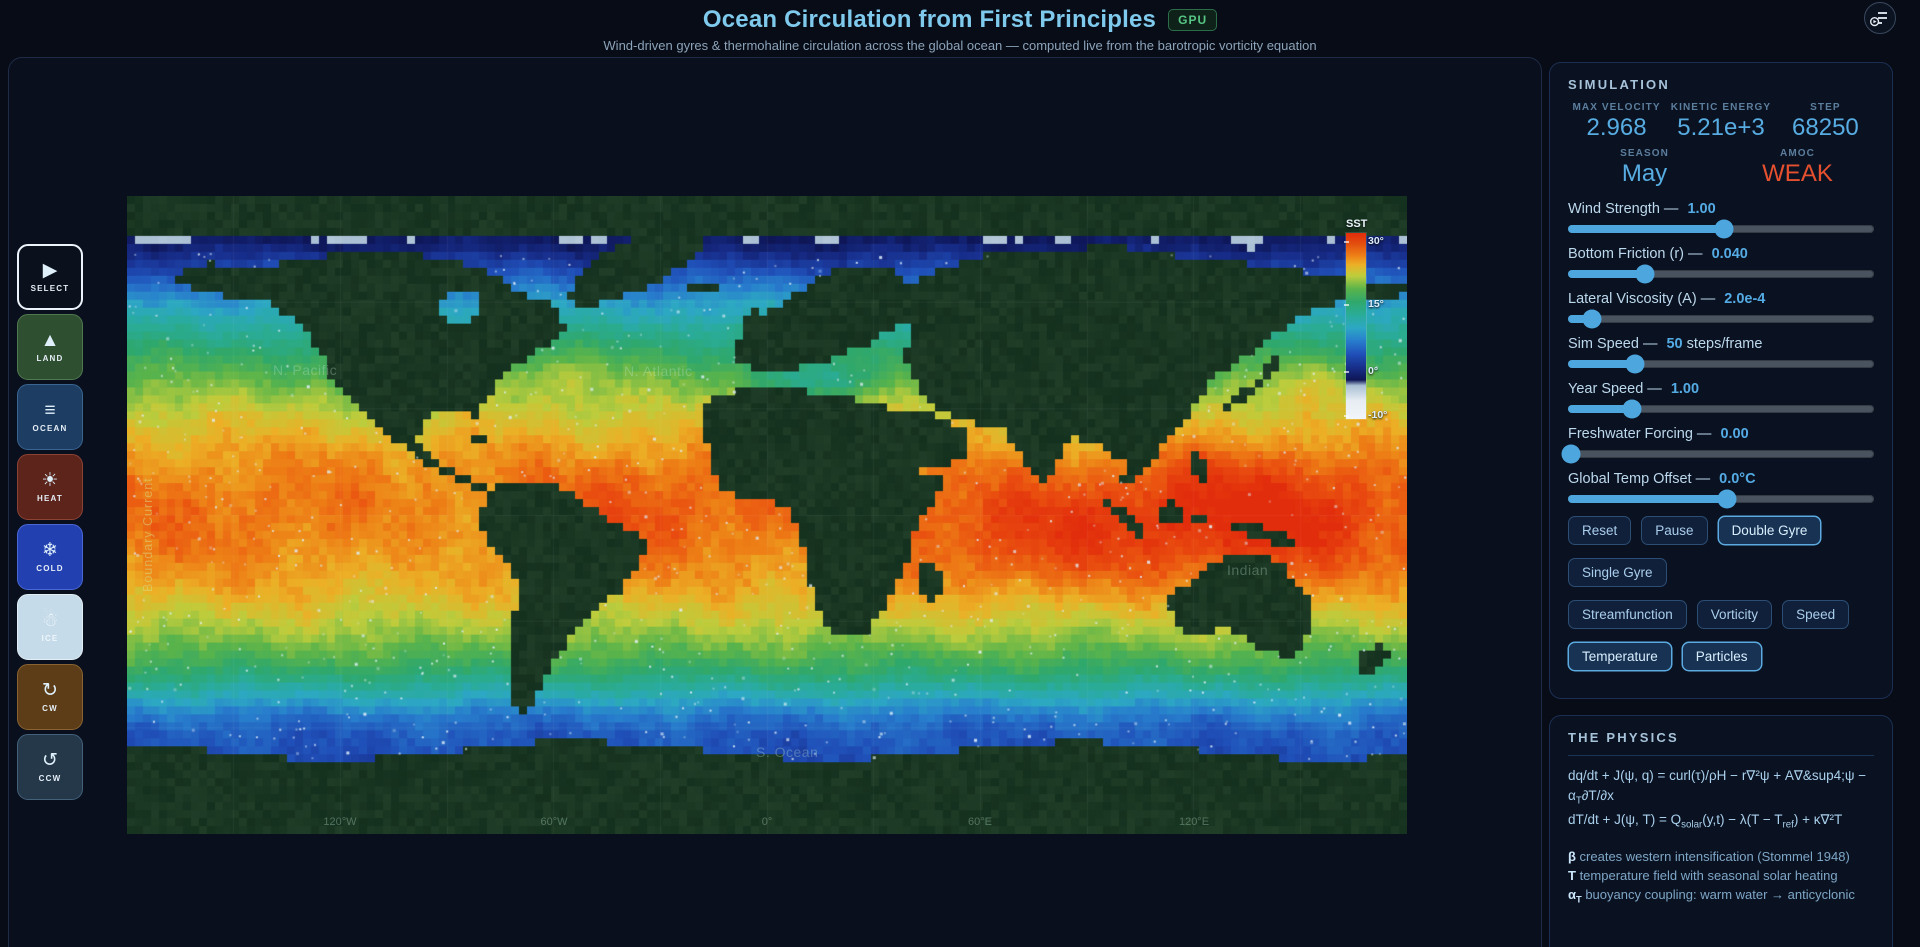  Describe the element at coordinates (50, 778) in the screenshot. I see `tool-label: CCW` at that location.